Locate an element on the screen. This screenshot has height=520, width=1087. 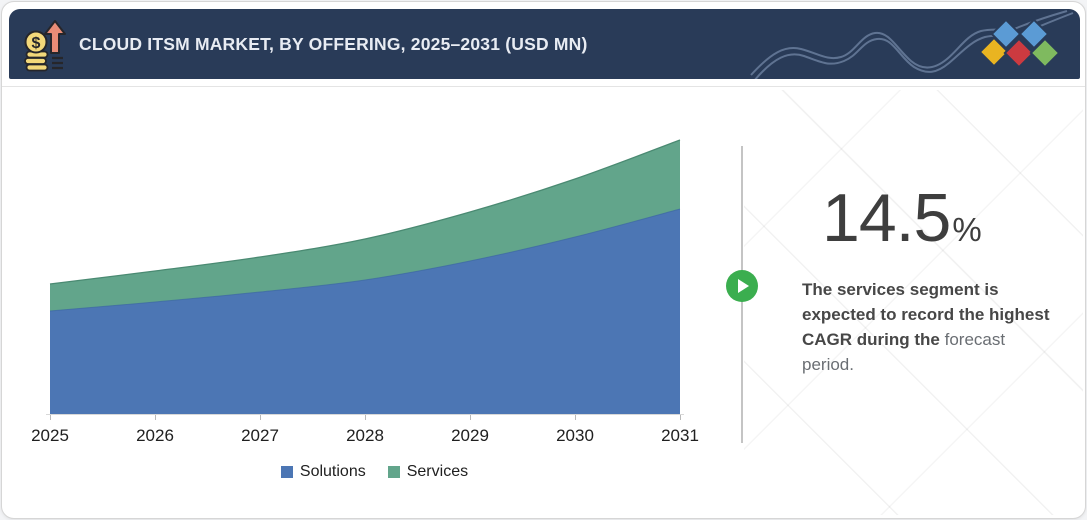
logo-diamonds is located at coordinates (1019, 43).